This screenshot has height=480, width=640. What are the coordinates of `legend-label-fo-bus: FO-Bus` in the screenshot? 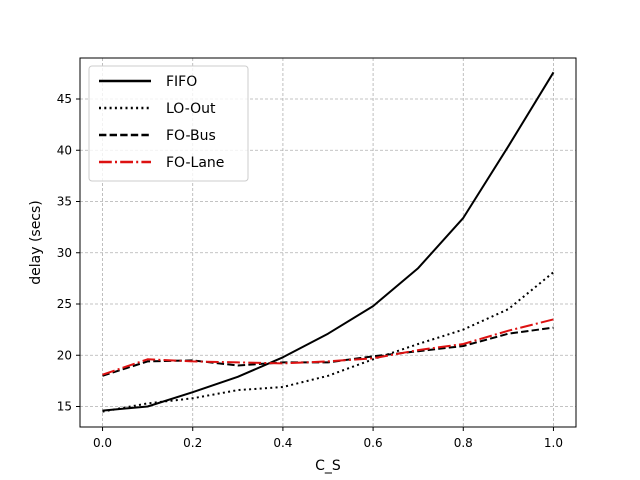 It's located at (191, 136).